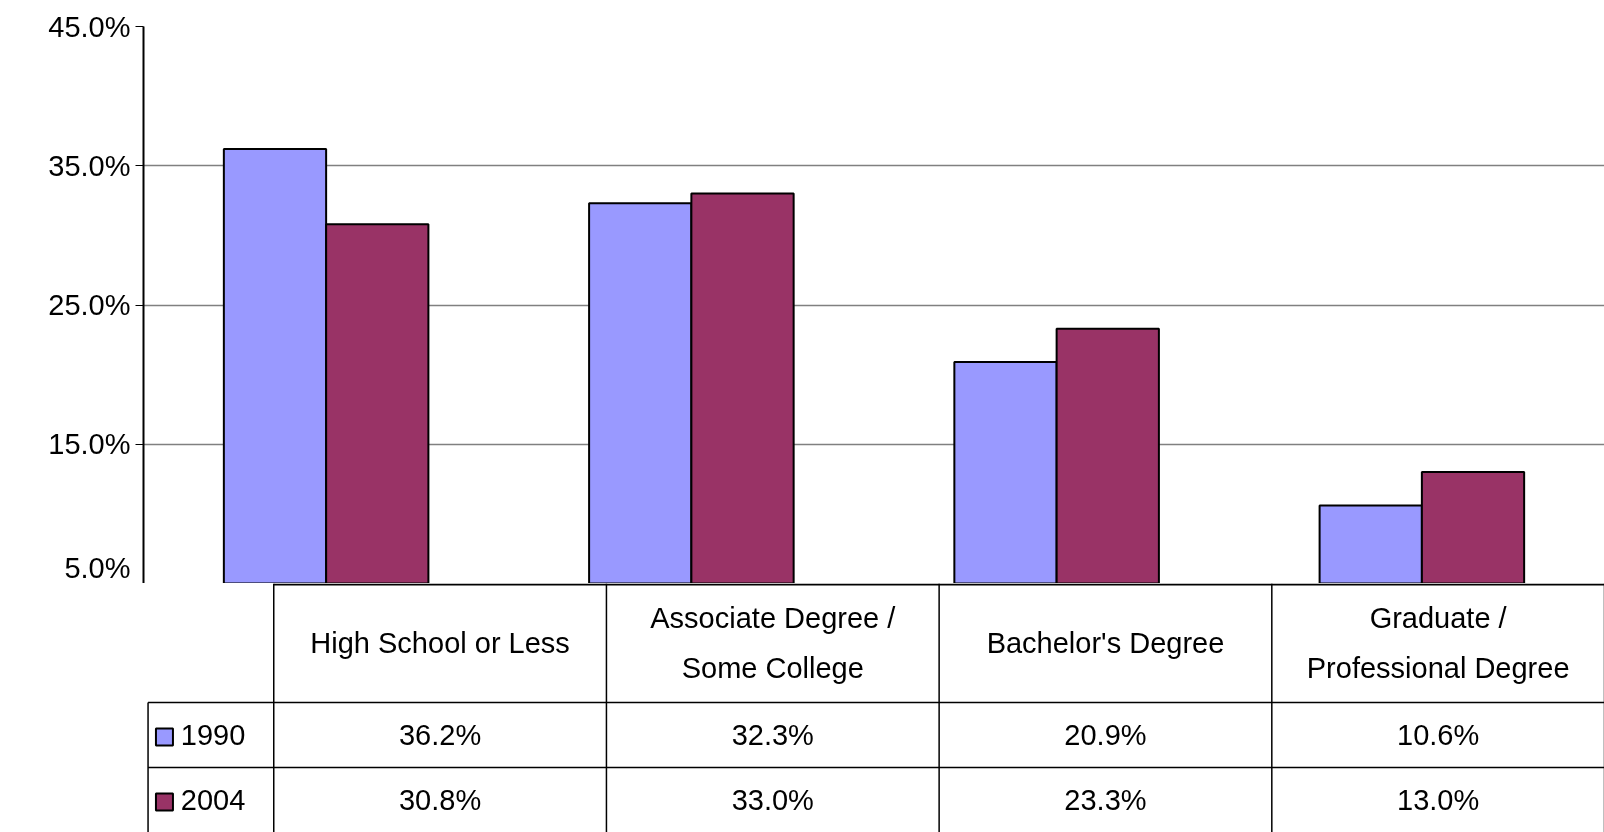 Image resolution: width=1604 pixels, height=832 pixels. Describe the element at coordinates (89, 444) in the screenshot. I see `y-tick-label: 15.0%` at that location.